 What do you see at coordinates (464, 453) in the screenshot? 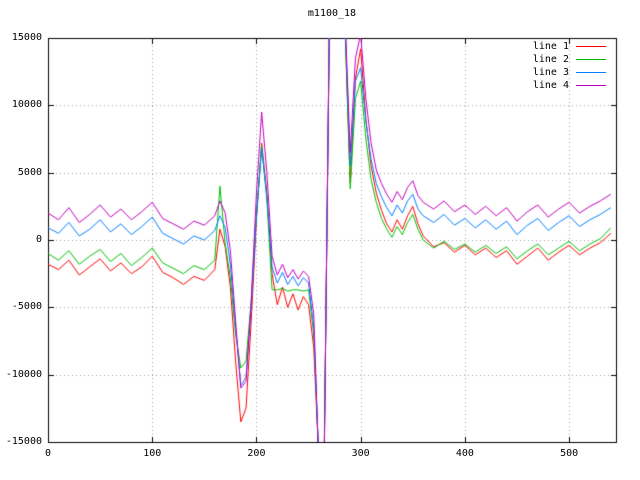
I see `x-tick-label: 400` at bounding box center [464, 453].